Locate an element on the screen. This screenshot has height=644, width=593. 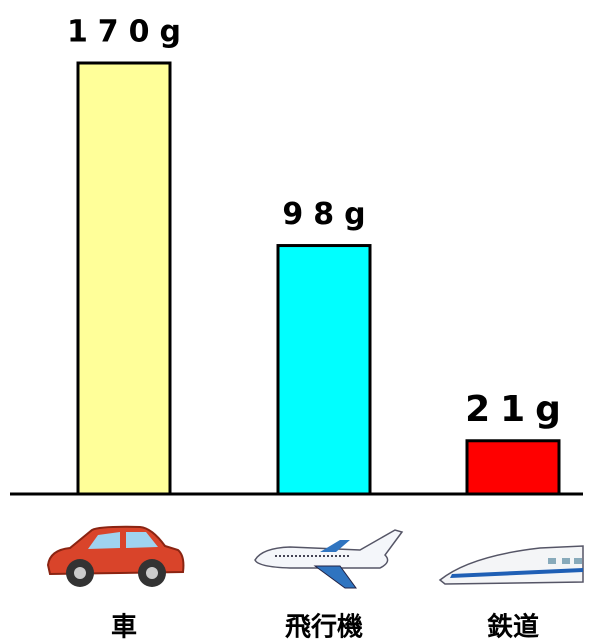
value-label: 98g is located at coordinates (328, 214).